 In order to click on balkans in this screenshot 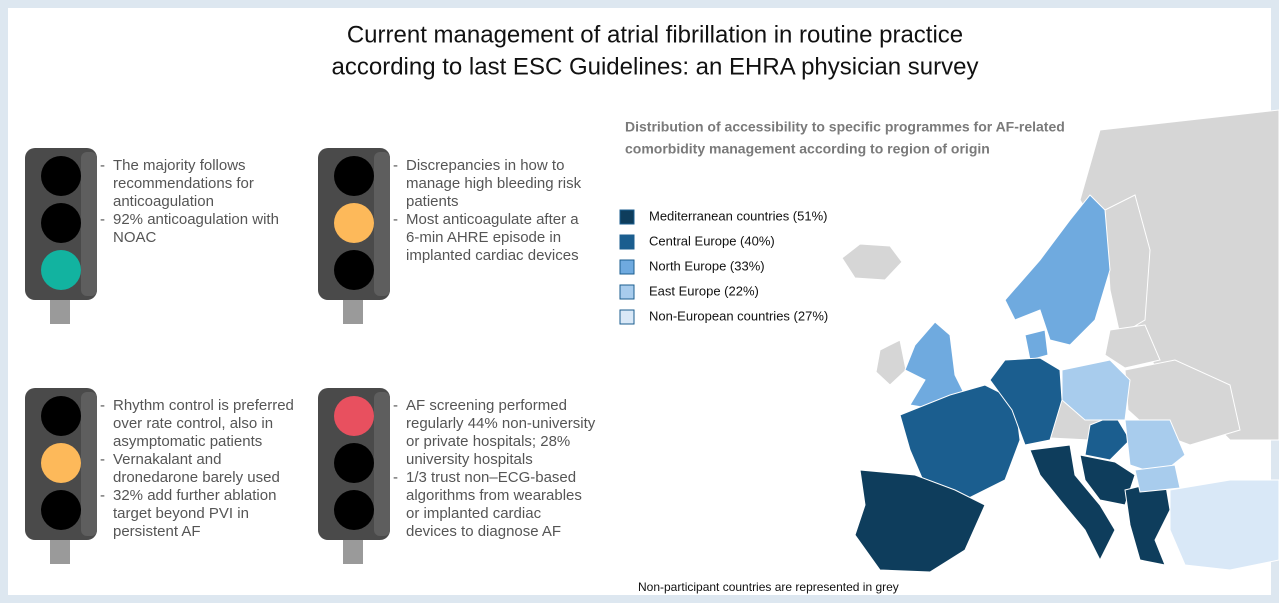, I will do `click(1107, 480)`.